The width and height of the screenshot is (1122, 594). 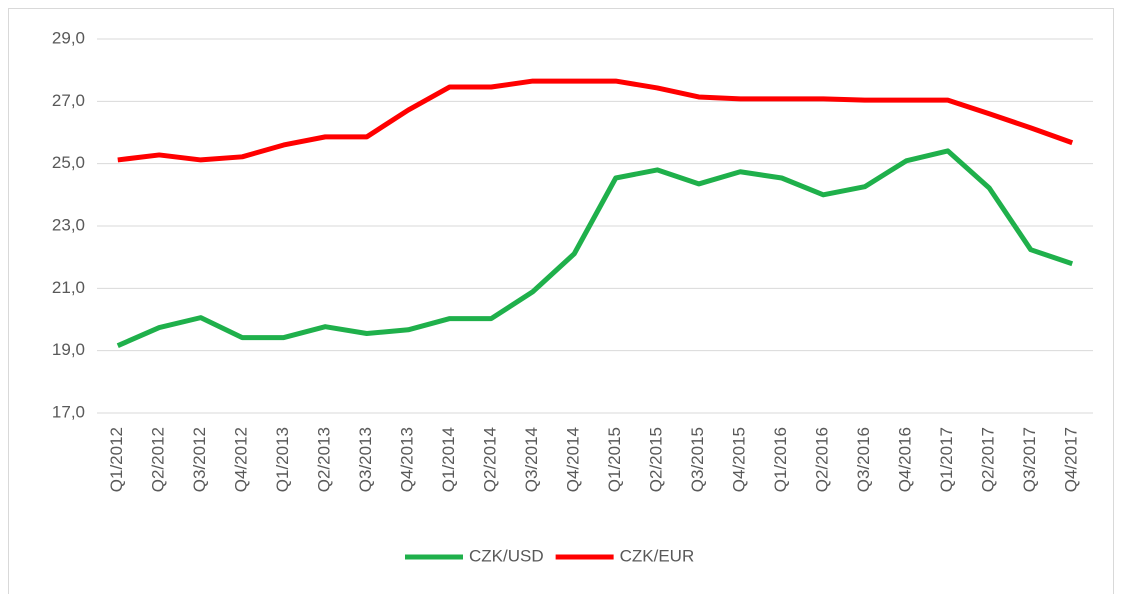 What do you see at coordinates (68, 349) in the screenshot?
I see `y-tick-label: 19,0` at bounding box center [68, 349].